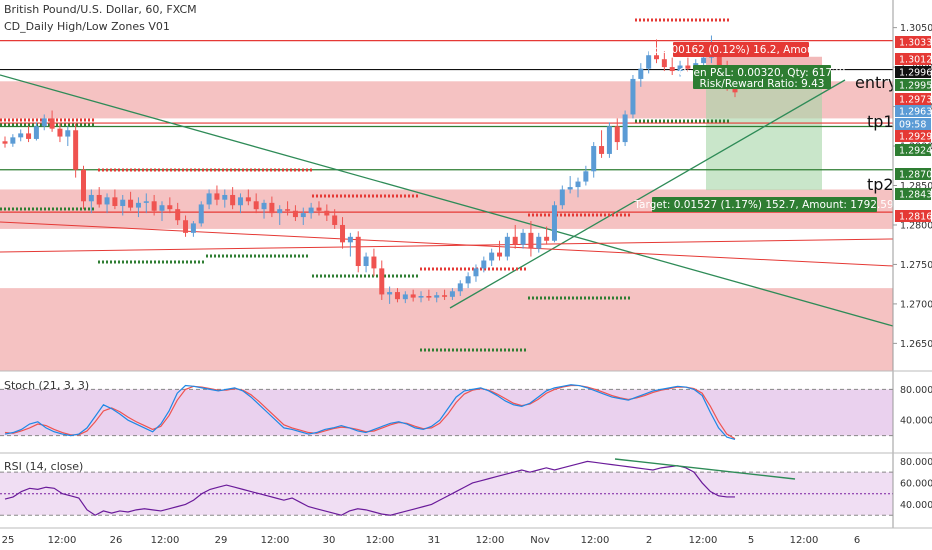  I want to click on stop-label: Stop: 0.00162 (0.12%) 16.2, Amount: 750, so click(741, 50).